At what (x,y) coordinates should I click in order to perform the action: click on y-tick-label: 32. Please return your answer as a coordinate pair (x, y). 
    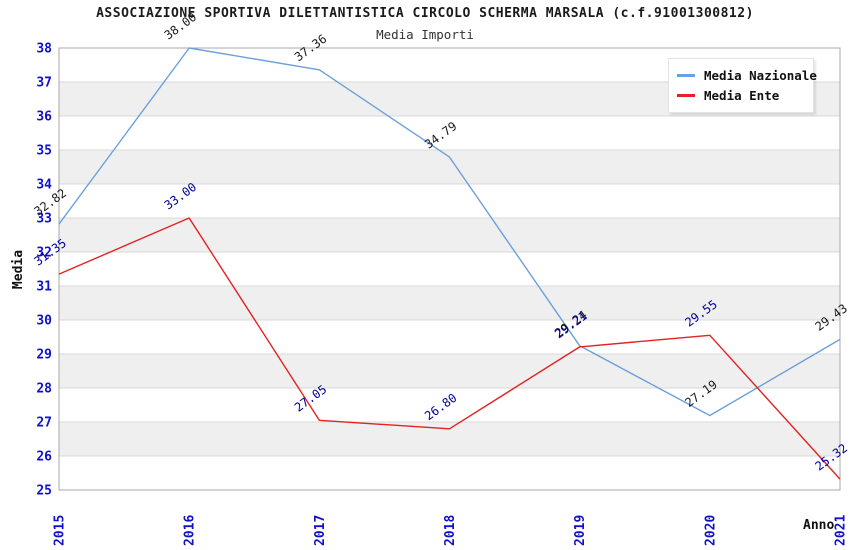
    Looking at the image, I should click on (44, 253).